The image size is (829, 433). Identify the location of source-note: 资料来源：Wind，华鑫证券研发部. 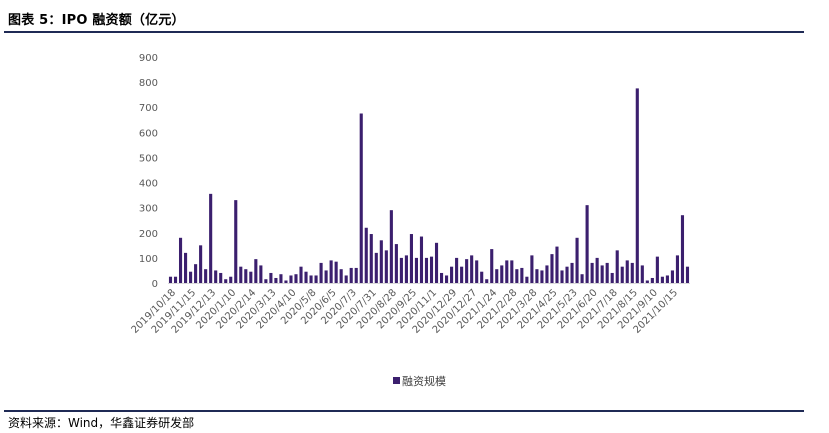
(101, 423).